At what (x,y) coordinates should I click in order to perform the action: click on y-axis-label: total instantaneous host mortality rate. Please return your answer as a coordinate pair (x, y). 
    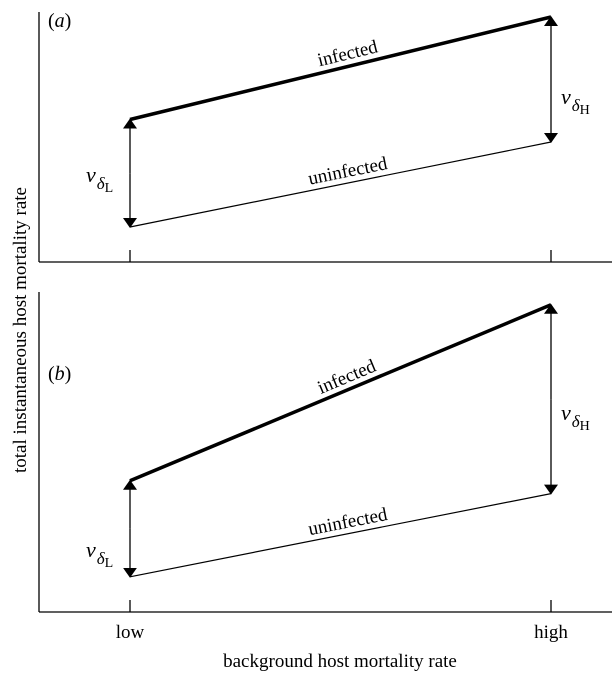
    Looking at the image, I should click on (20, 330).